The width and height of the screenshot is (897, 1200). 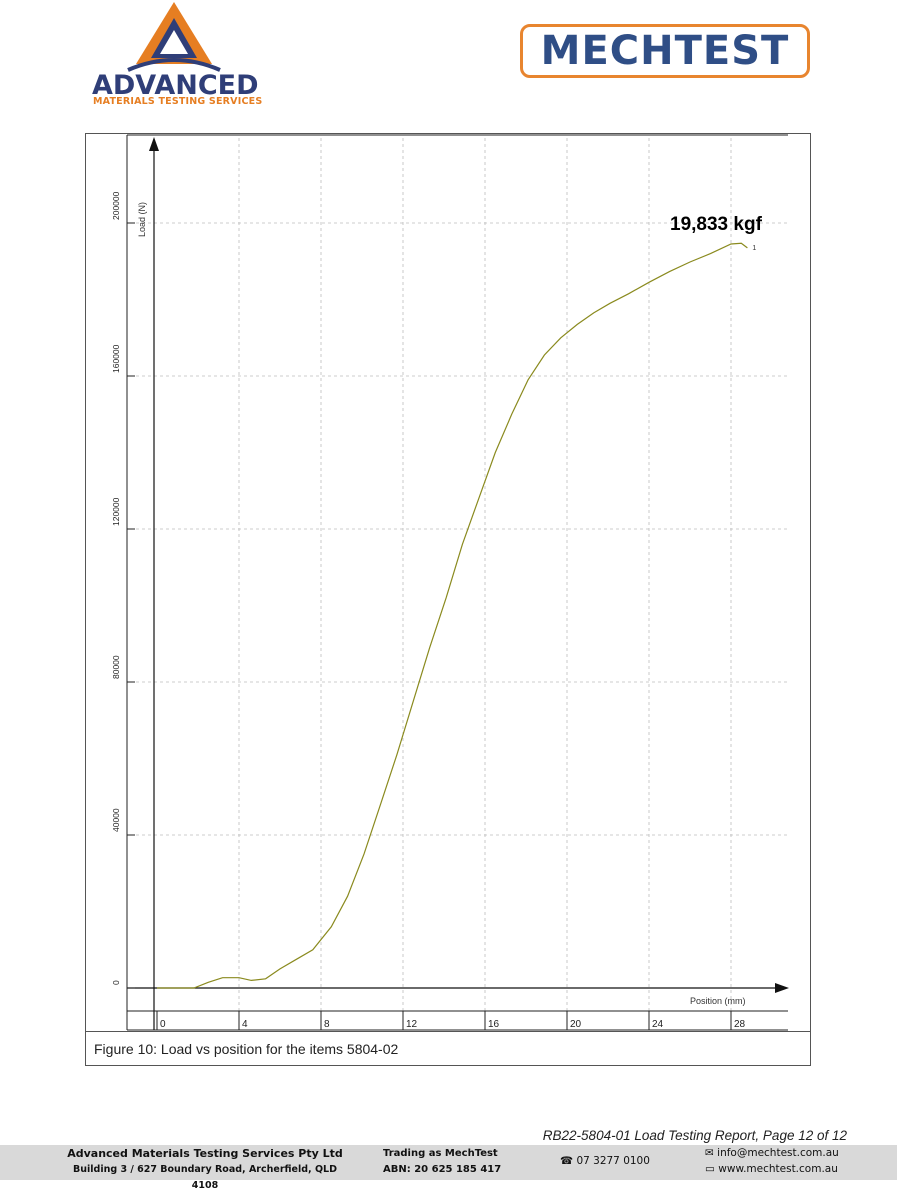 What do you see at coordinates (658, 1024) in the screenshot?
I see `x-tick-label: 24` at bounding box center [658, 1024].